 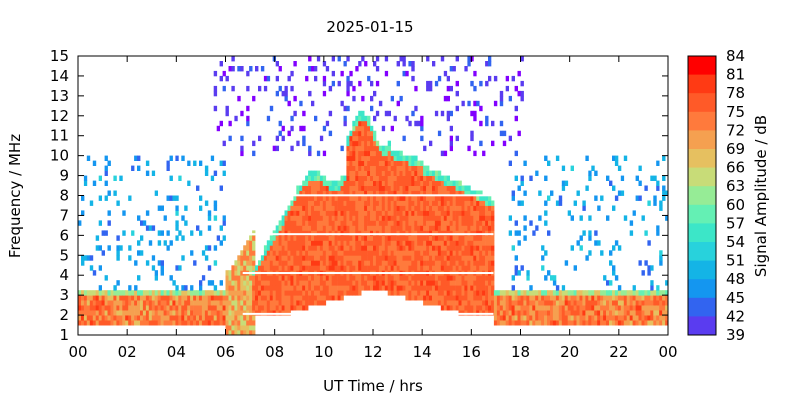 I want to click on chart-title: 2025-01-15, so click(x=369, y=27).